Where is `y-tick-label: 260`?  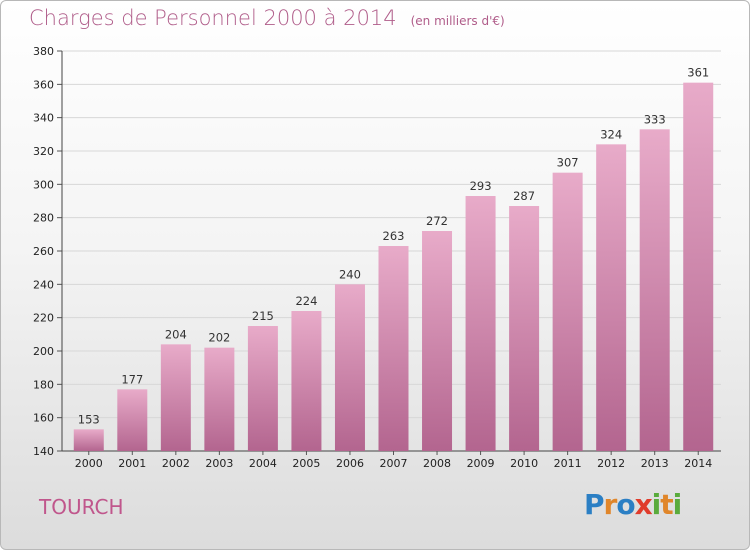
y-tick-label: 260 is located at coordinates (43, 251).